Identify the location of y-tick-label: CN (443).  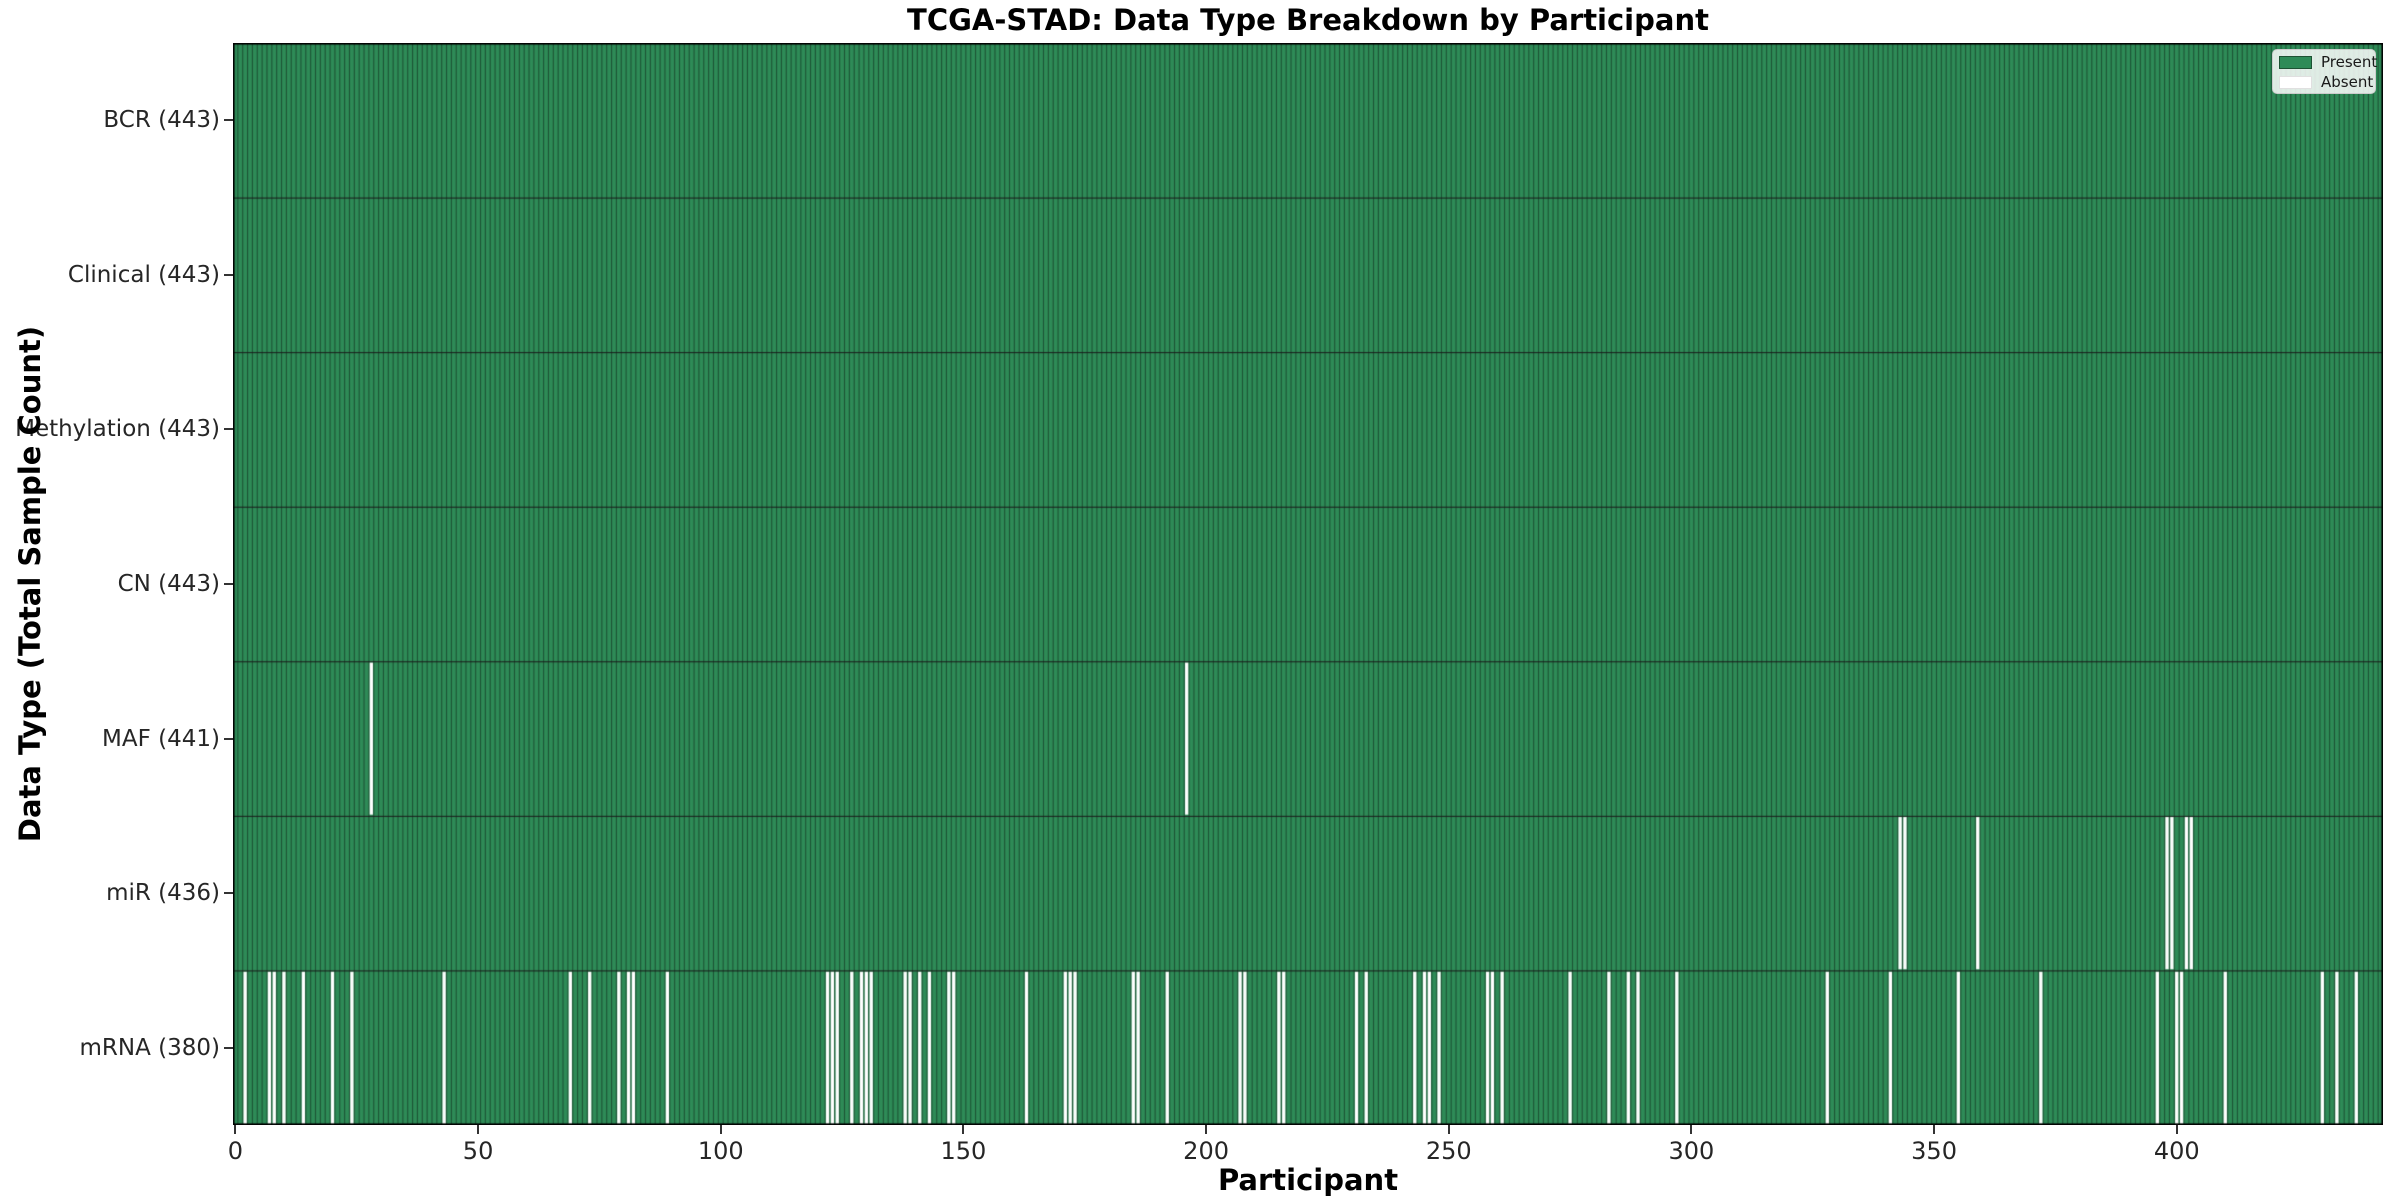
(168, 584).